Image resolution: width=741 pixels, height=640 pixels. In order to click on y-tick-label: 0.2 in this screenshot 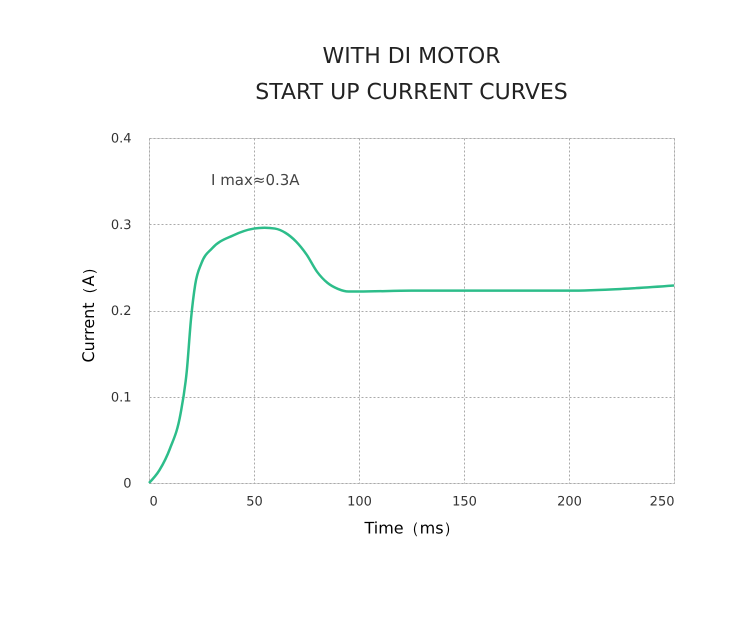, I will do `click(121, 311)`.